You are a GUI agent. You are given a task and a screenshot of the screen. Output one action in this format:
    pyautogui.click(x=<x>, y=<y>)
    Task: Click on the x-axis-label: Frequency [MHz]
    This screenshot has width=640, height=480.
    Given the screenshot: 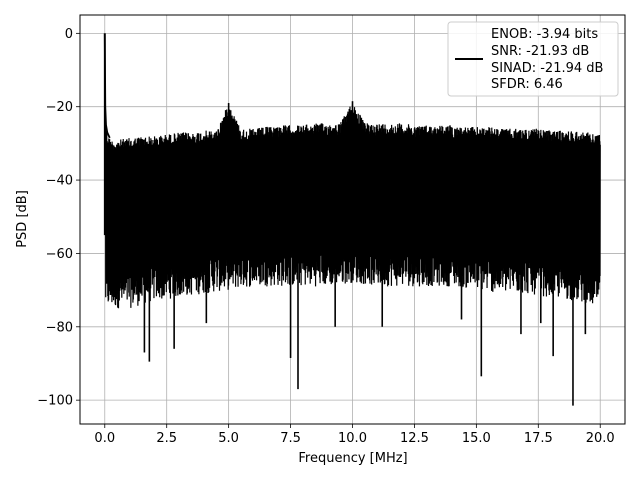 What is the action you would take?
    pyautogui.click(x=352, y=458)
    